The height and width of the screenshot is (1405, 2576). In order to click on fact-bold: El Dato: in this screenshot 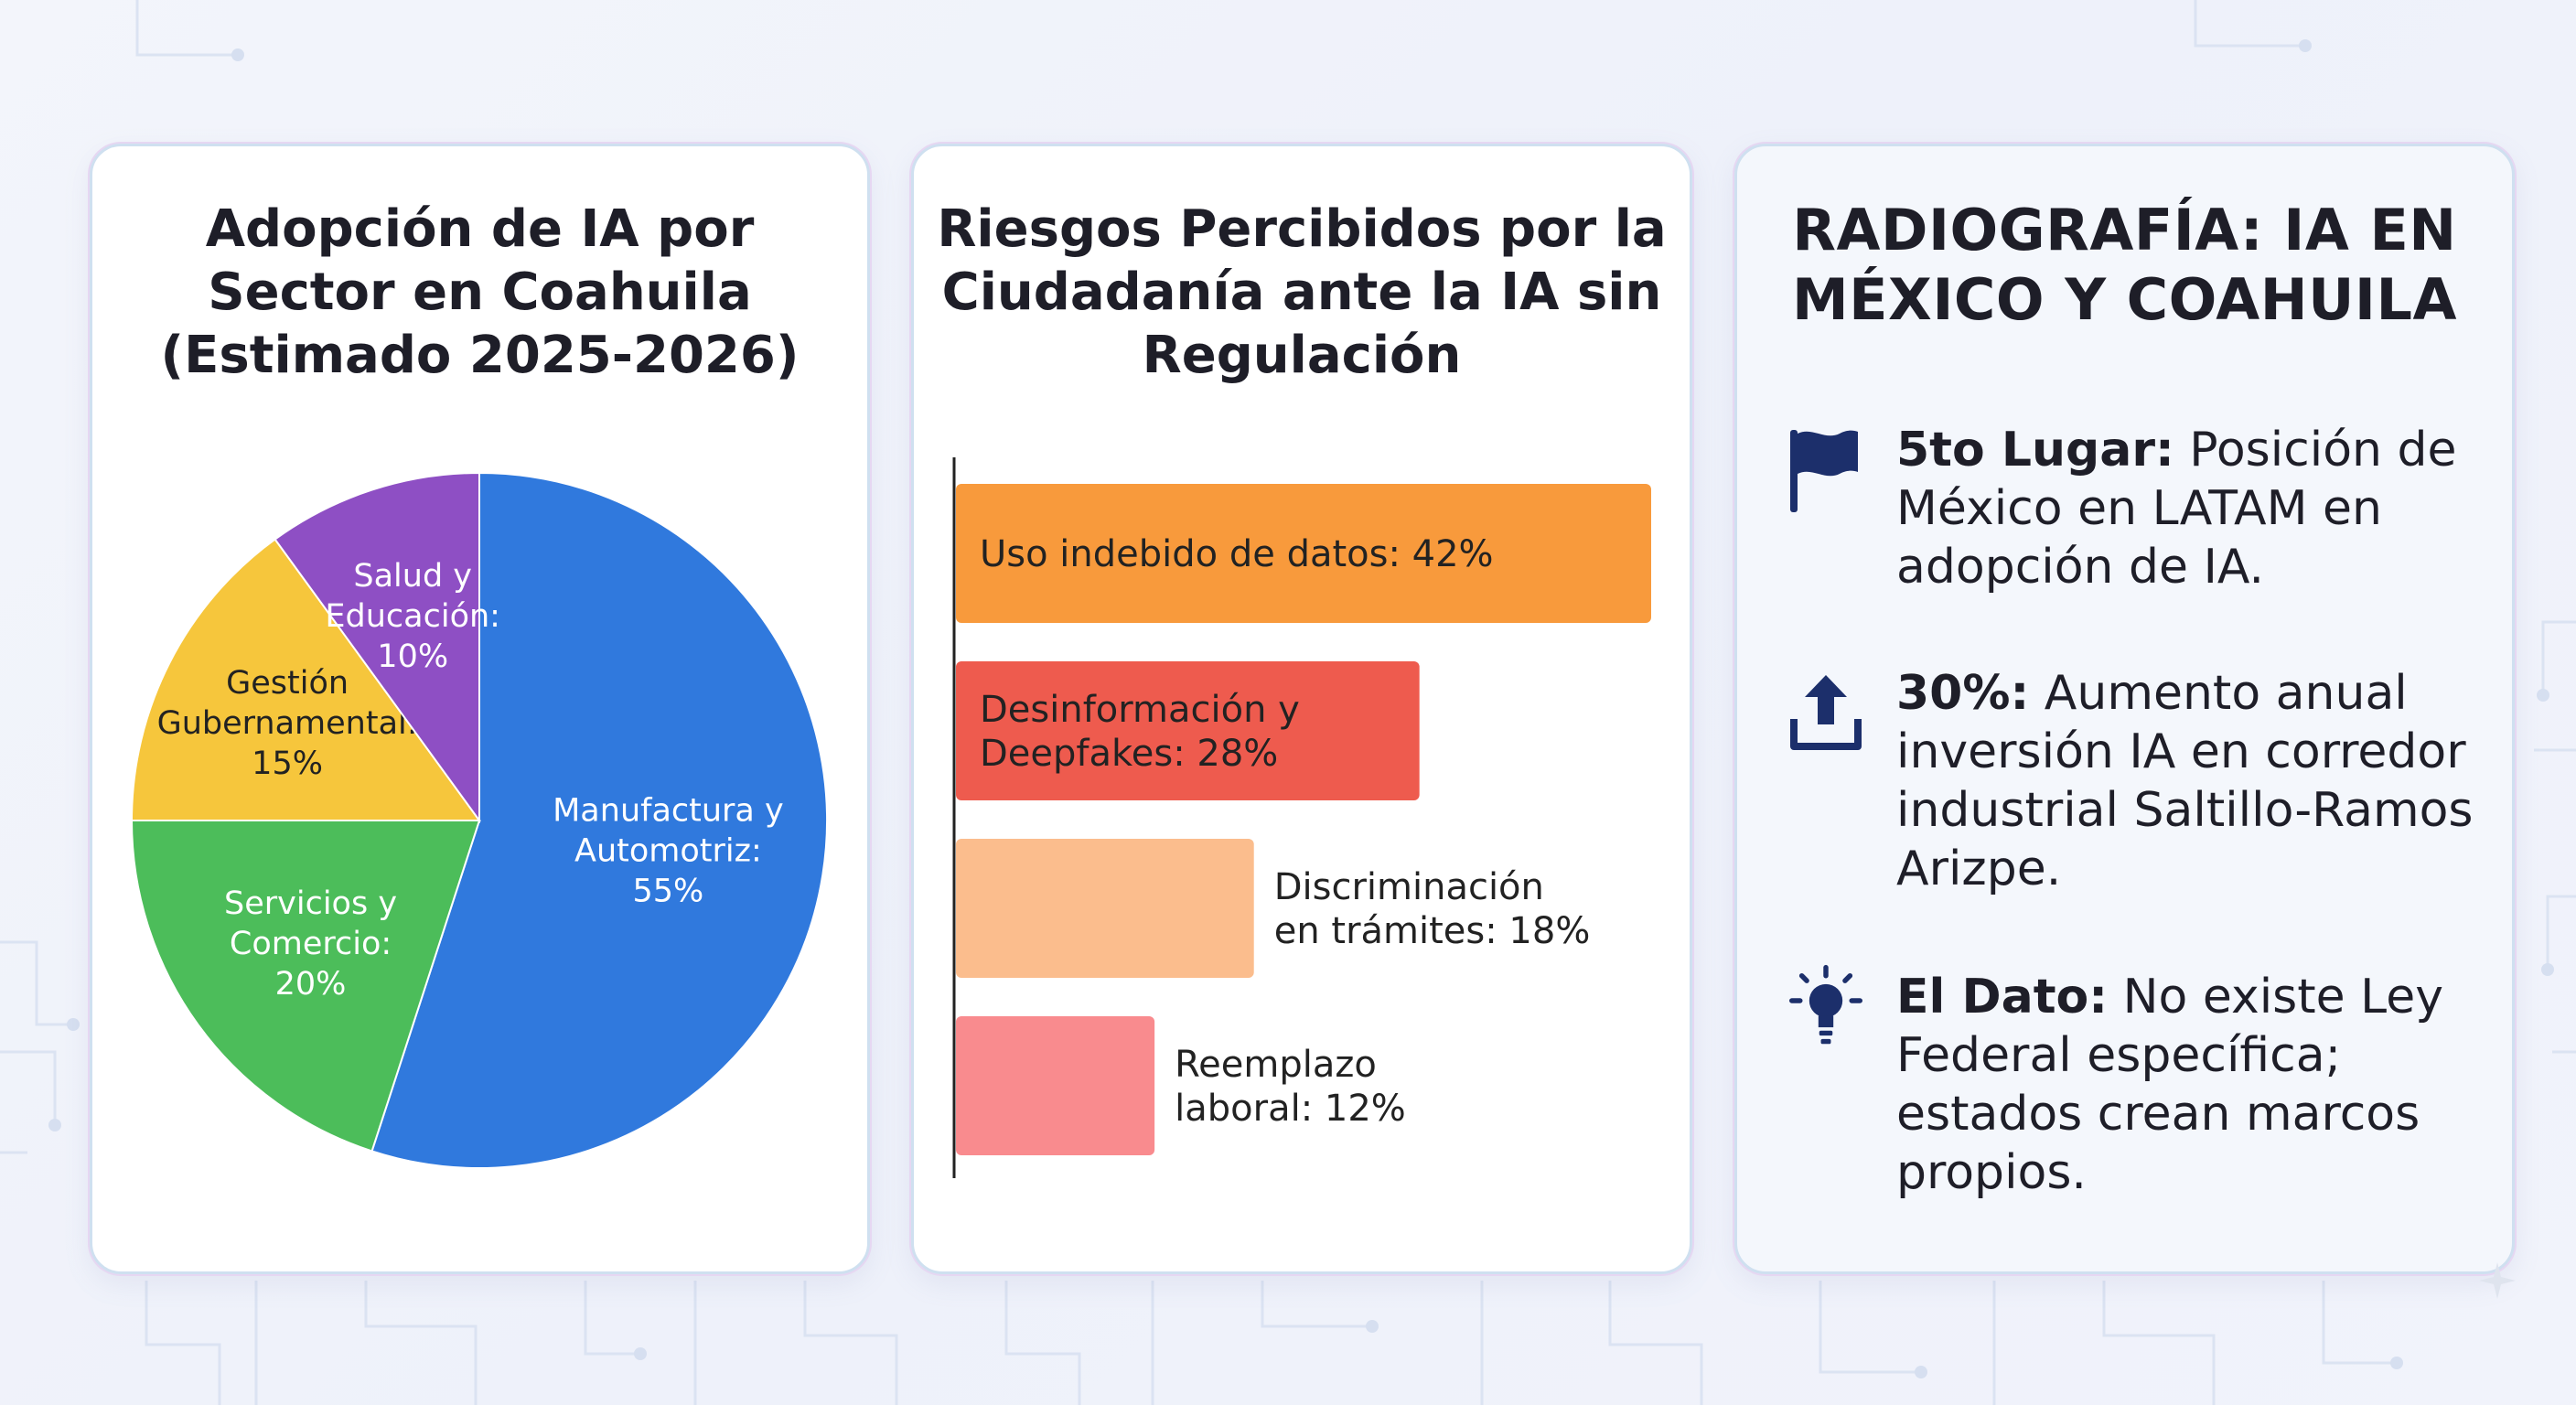, I will do `click(2003, 997)`.